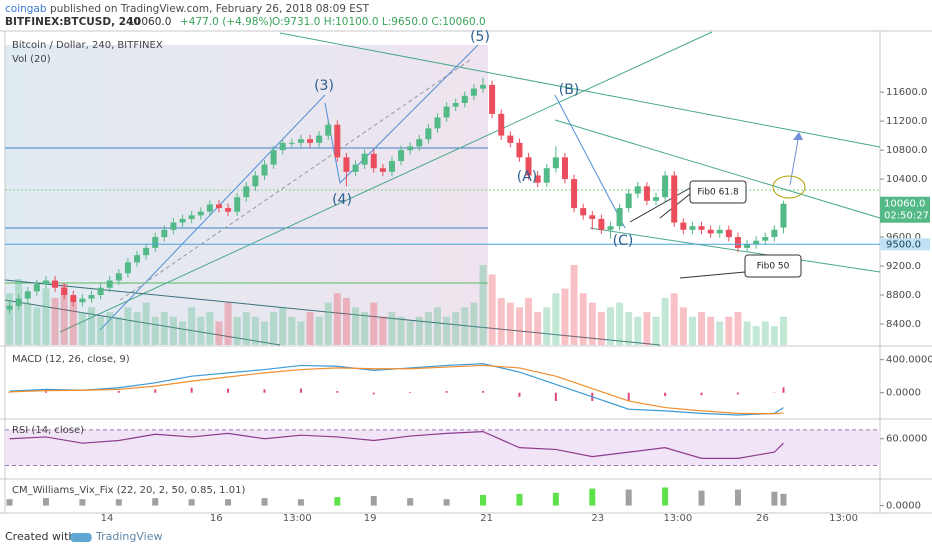 The height and width of the screenshot is (550, 932). Describe the element at coordinates (370, 518) in the screenshot. I see `x-tick-label: 19` at that location.